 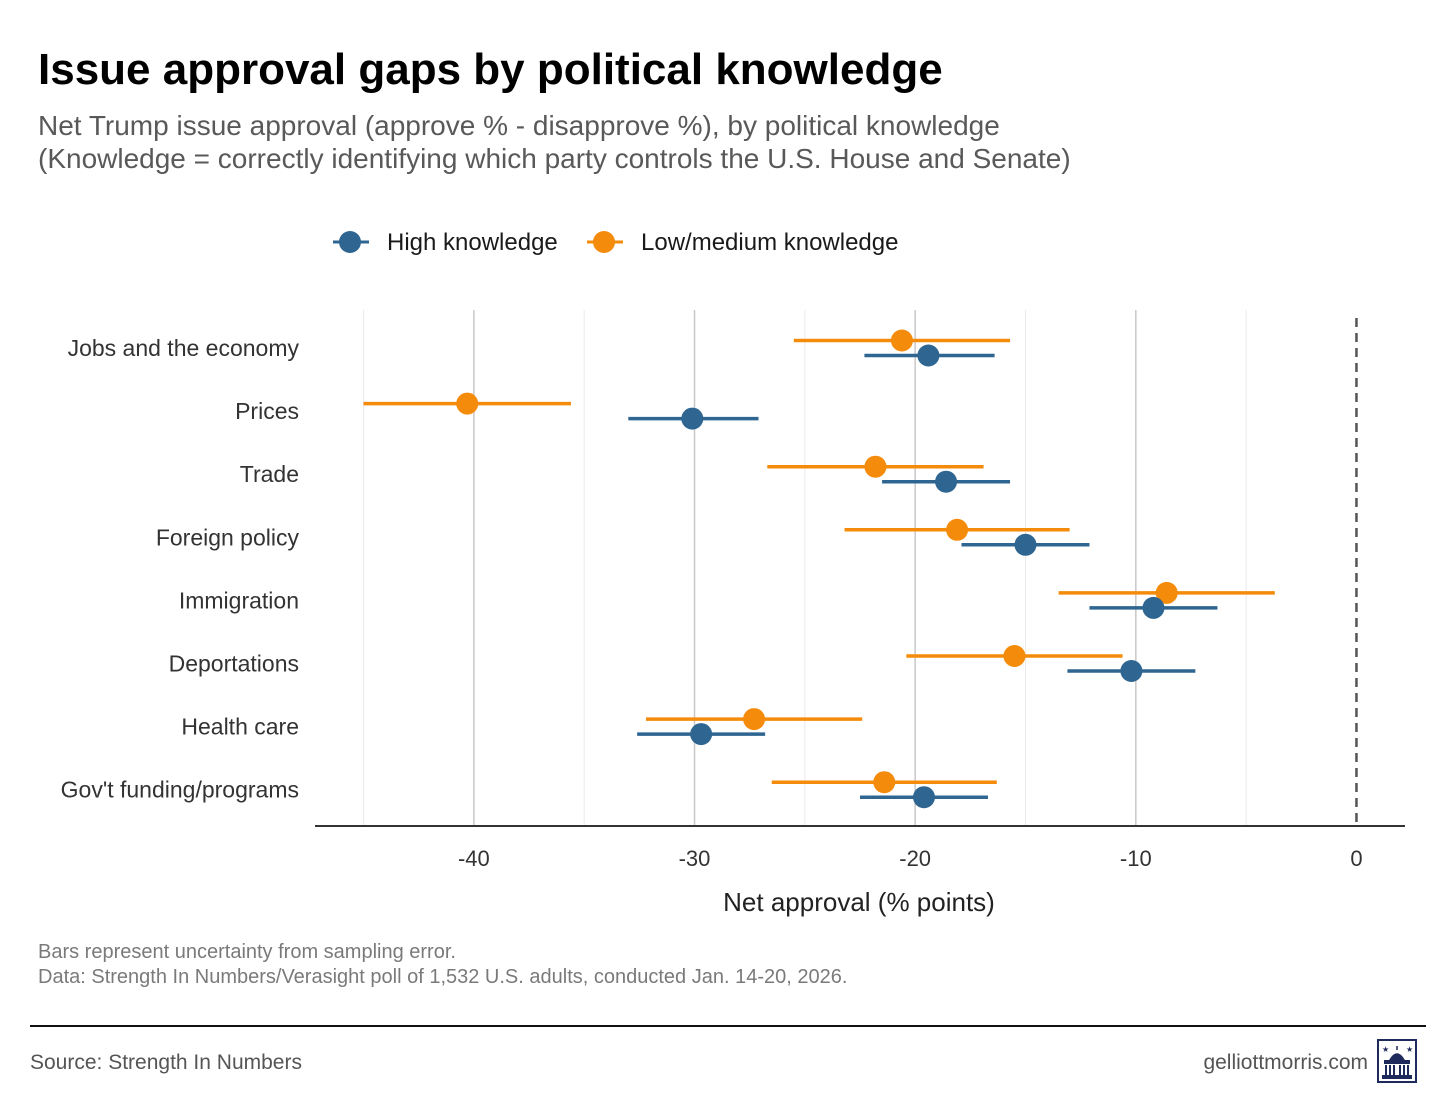 I want to click on x-tick-labels: -40 -30 -20 -10 0, so click(x=910, y=858).